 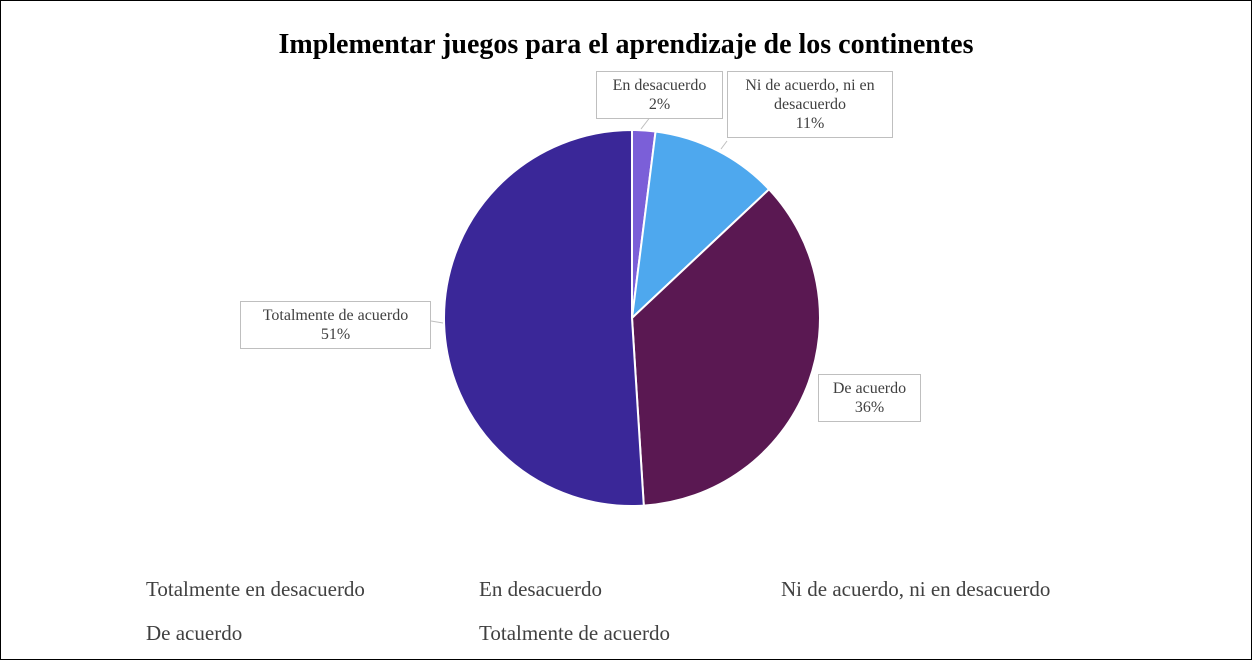 I want to click on data-label-name: De acuerdo, so click(x=869, y=388).